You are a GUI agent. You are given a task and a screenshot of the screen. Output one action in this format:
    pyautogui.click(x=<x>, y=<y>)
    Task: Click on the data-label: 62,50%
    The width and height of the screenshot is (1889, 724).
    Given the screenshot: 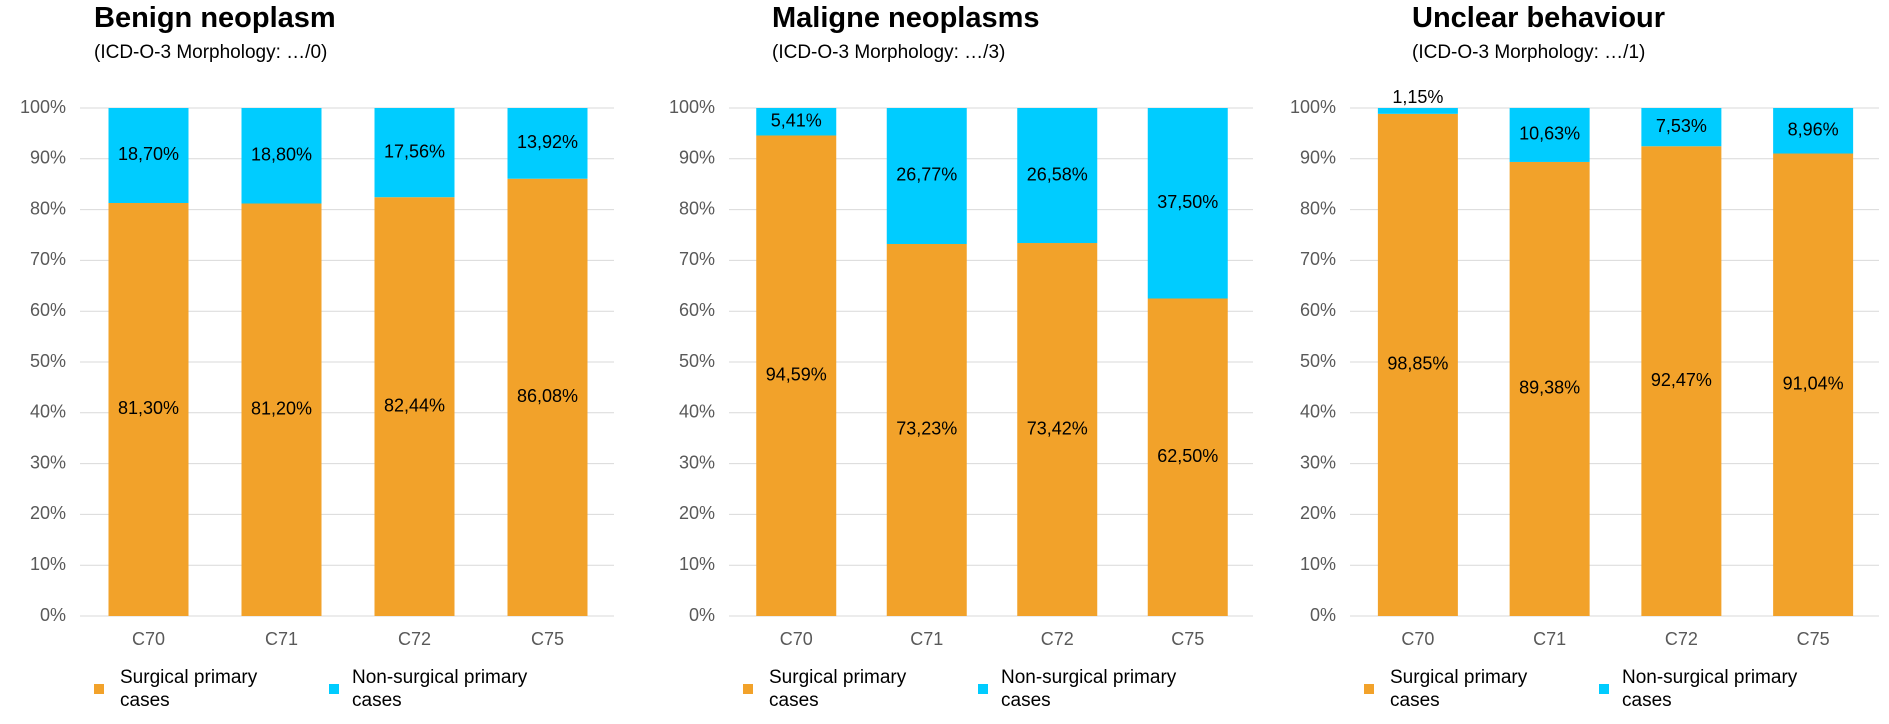 What is the action you would take?
    pyautogui.click(x=1187, y=456)
    